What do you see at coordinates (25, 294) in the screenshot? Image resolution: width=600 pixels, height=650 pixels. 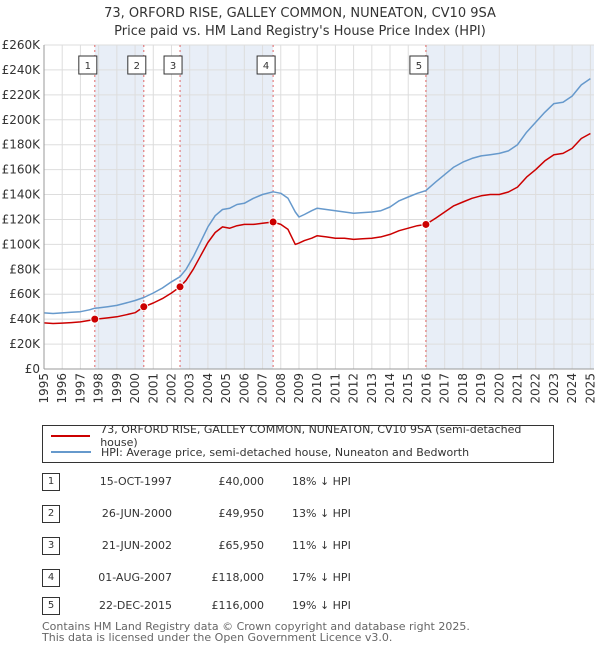 I see `y-tick-label: £60K` at bounding box center [25, 294].